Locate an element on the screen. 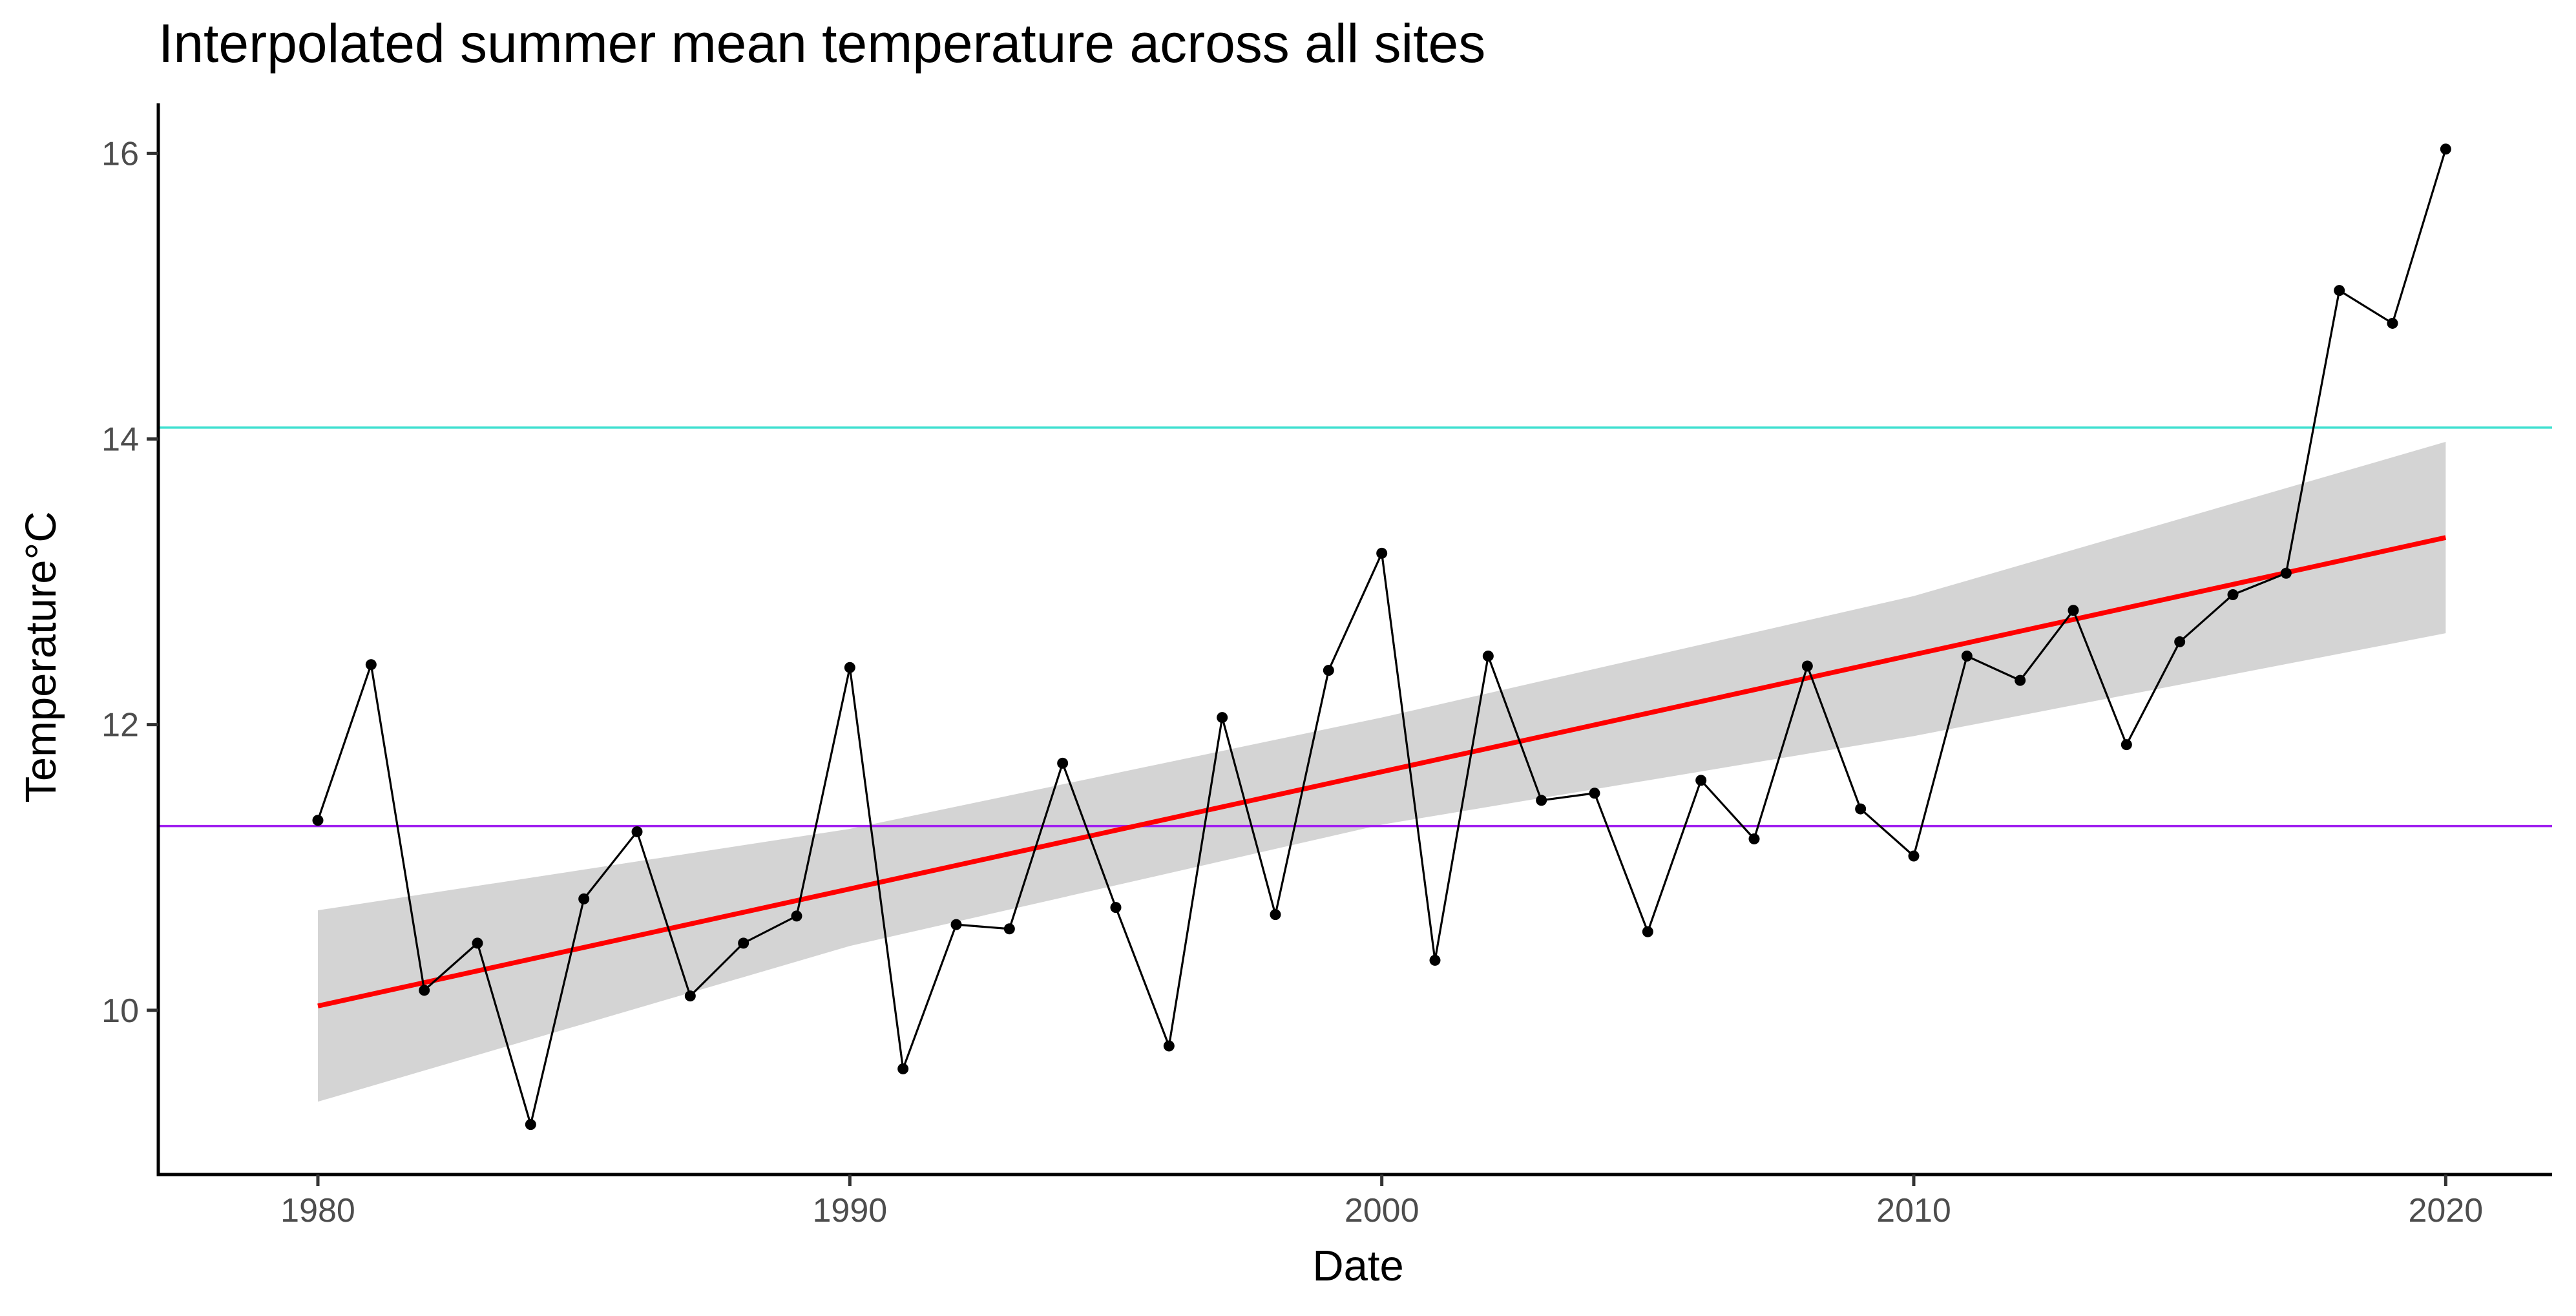  x-tick-label: 2020 is located at coordinates (2445, 1210).